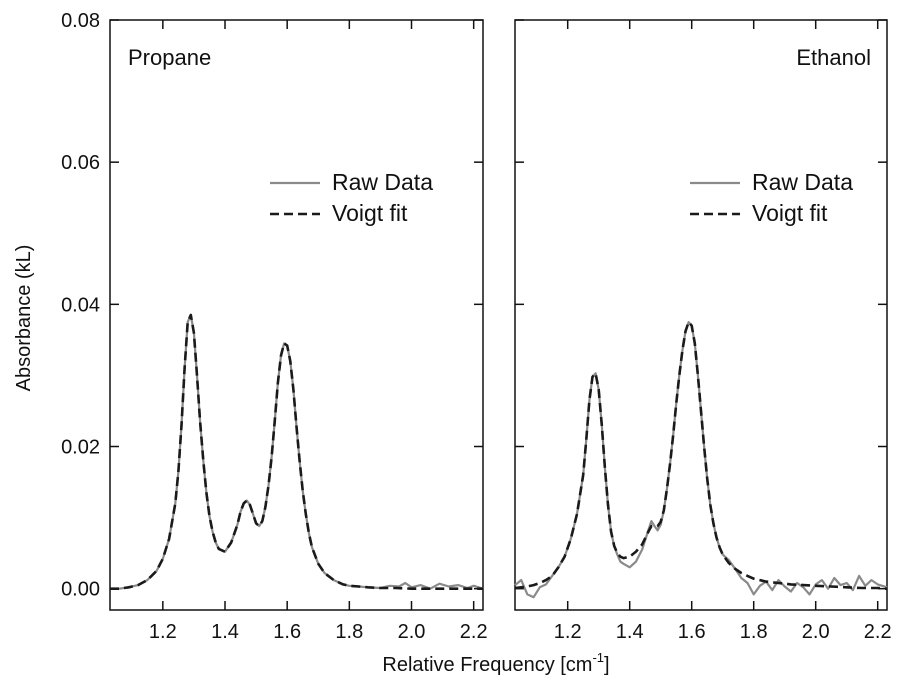  I want to click on y-tick-label: 0.02, so click(80, 448).